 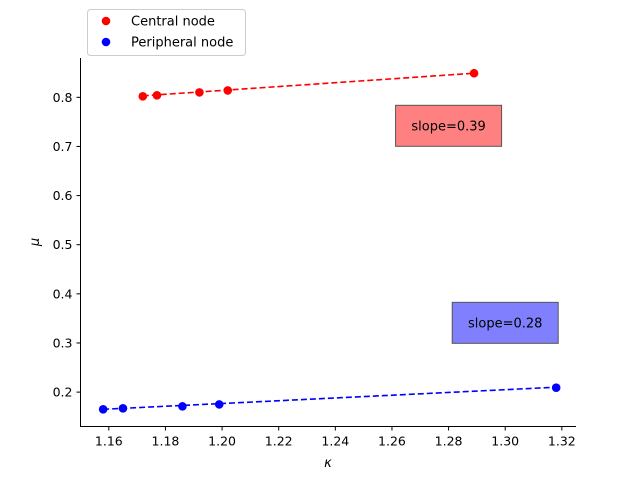 I want to click on y-ticks: 0.2 0.3 0.4 0.5 0.6 0.7 0.8, so click(x=67, y=245).